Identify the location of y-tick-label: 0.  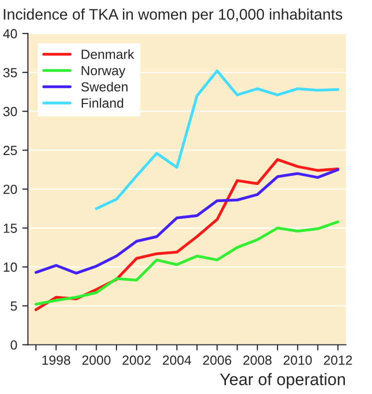
(13, 345).